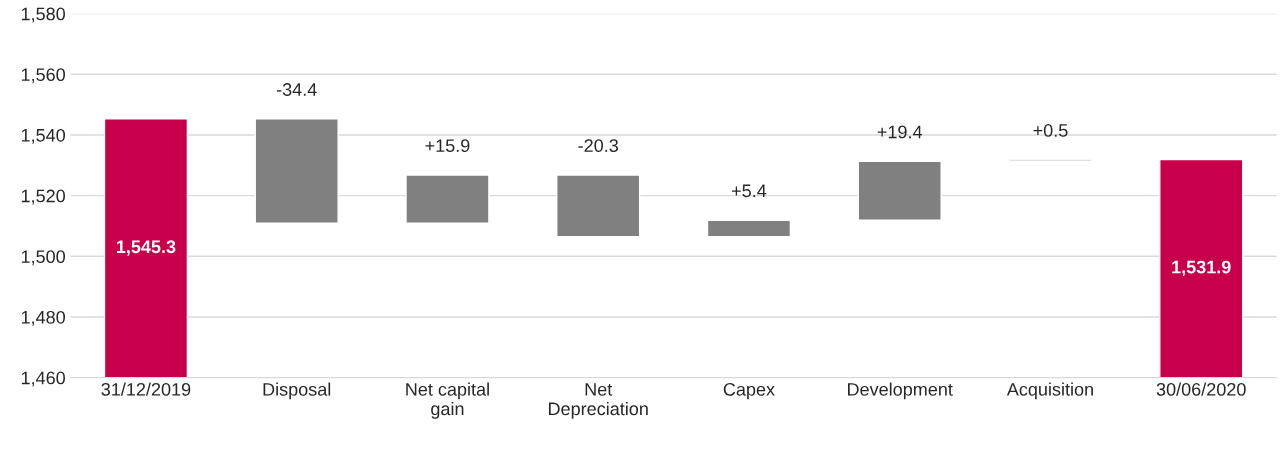  Describe the element at coordinates (43, 379) in the screenshot. I see `y-tick-label: 1,460` at that location.